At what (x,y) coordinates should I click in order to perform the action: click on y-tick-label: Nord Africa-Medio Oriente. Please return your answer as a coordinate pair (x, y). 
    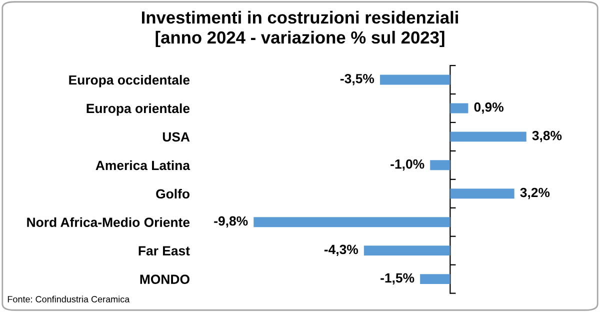
    Looking at the image, I should click on (108, 222).